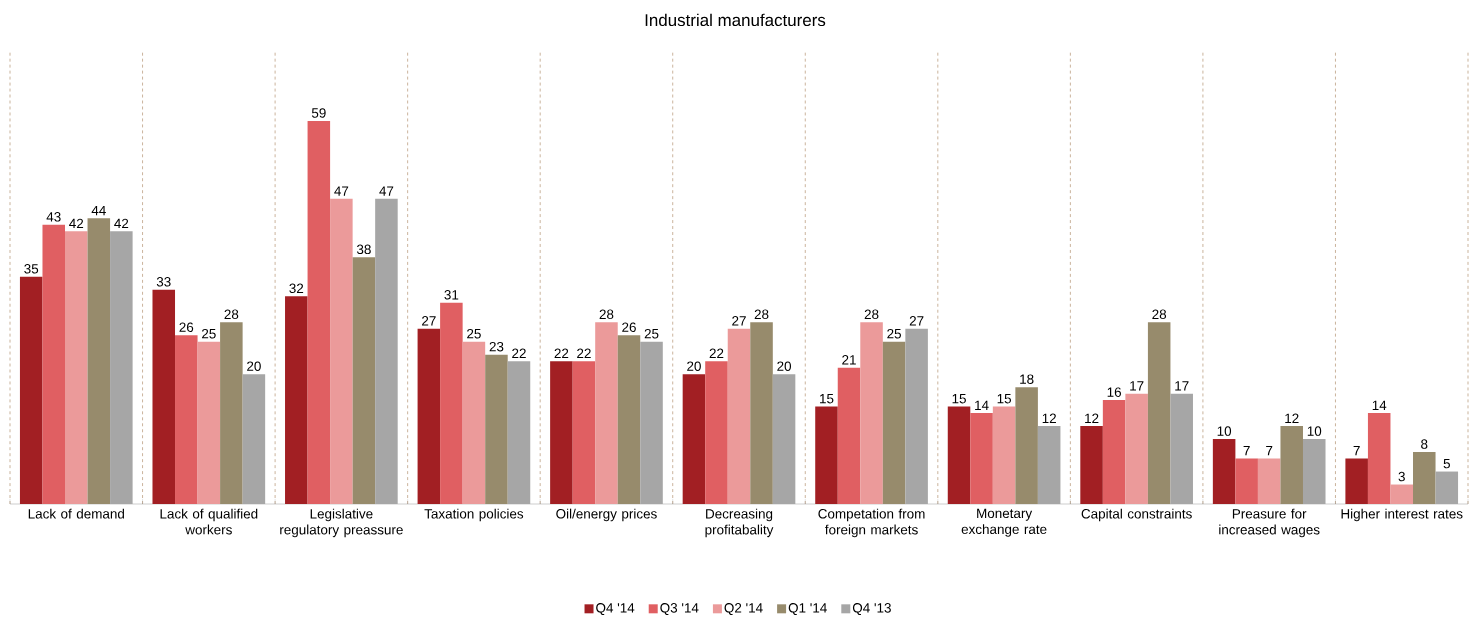 The image size is (1470, 621). Describe the element at coordinates (871, 609) in the screenshot. I see `legend-label: Q4 '13` at that location.